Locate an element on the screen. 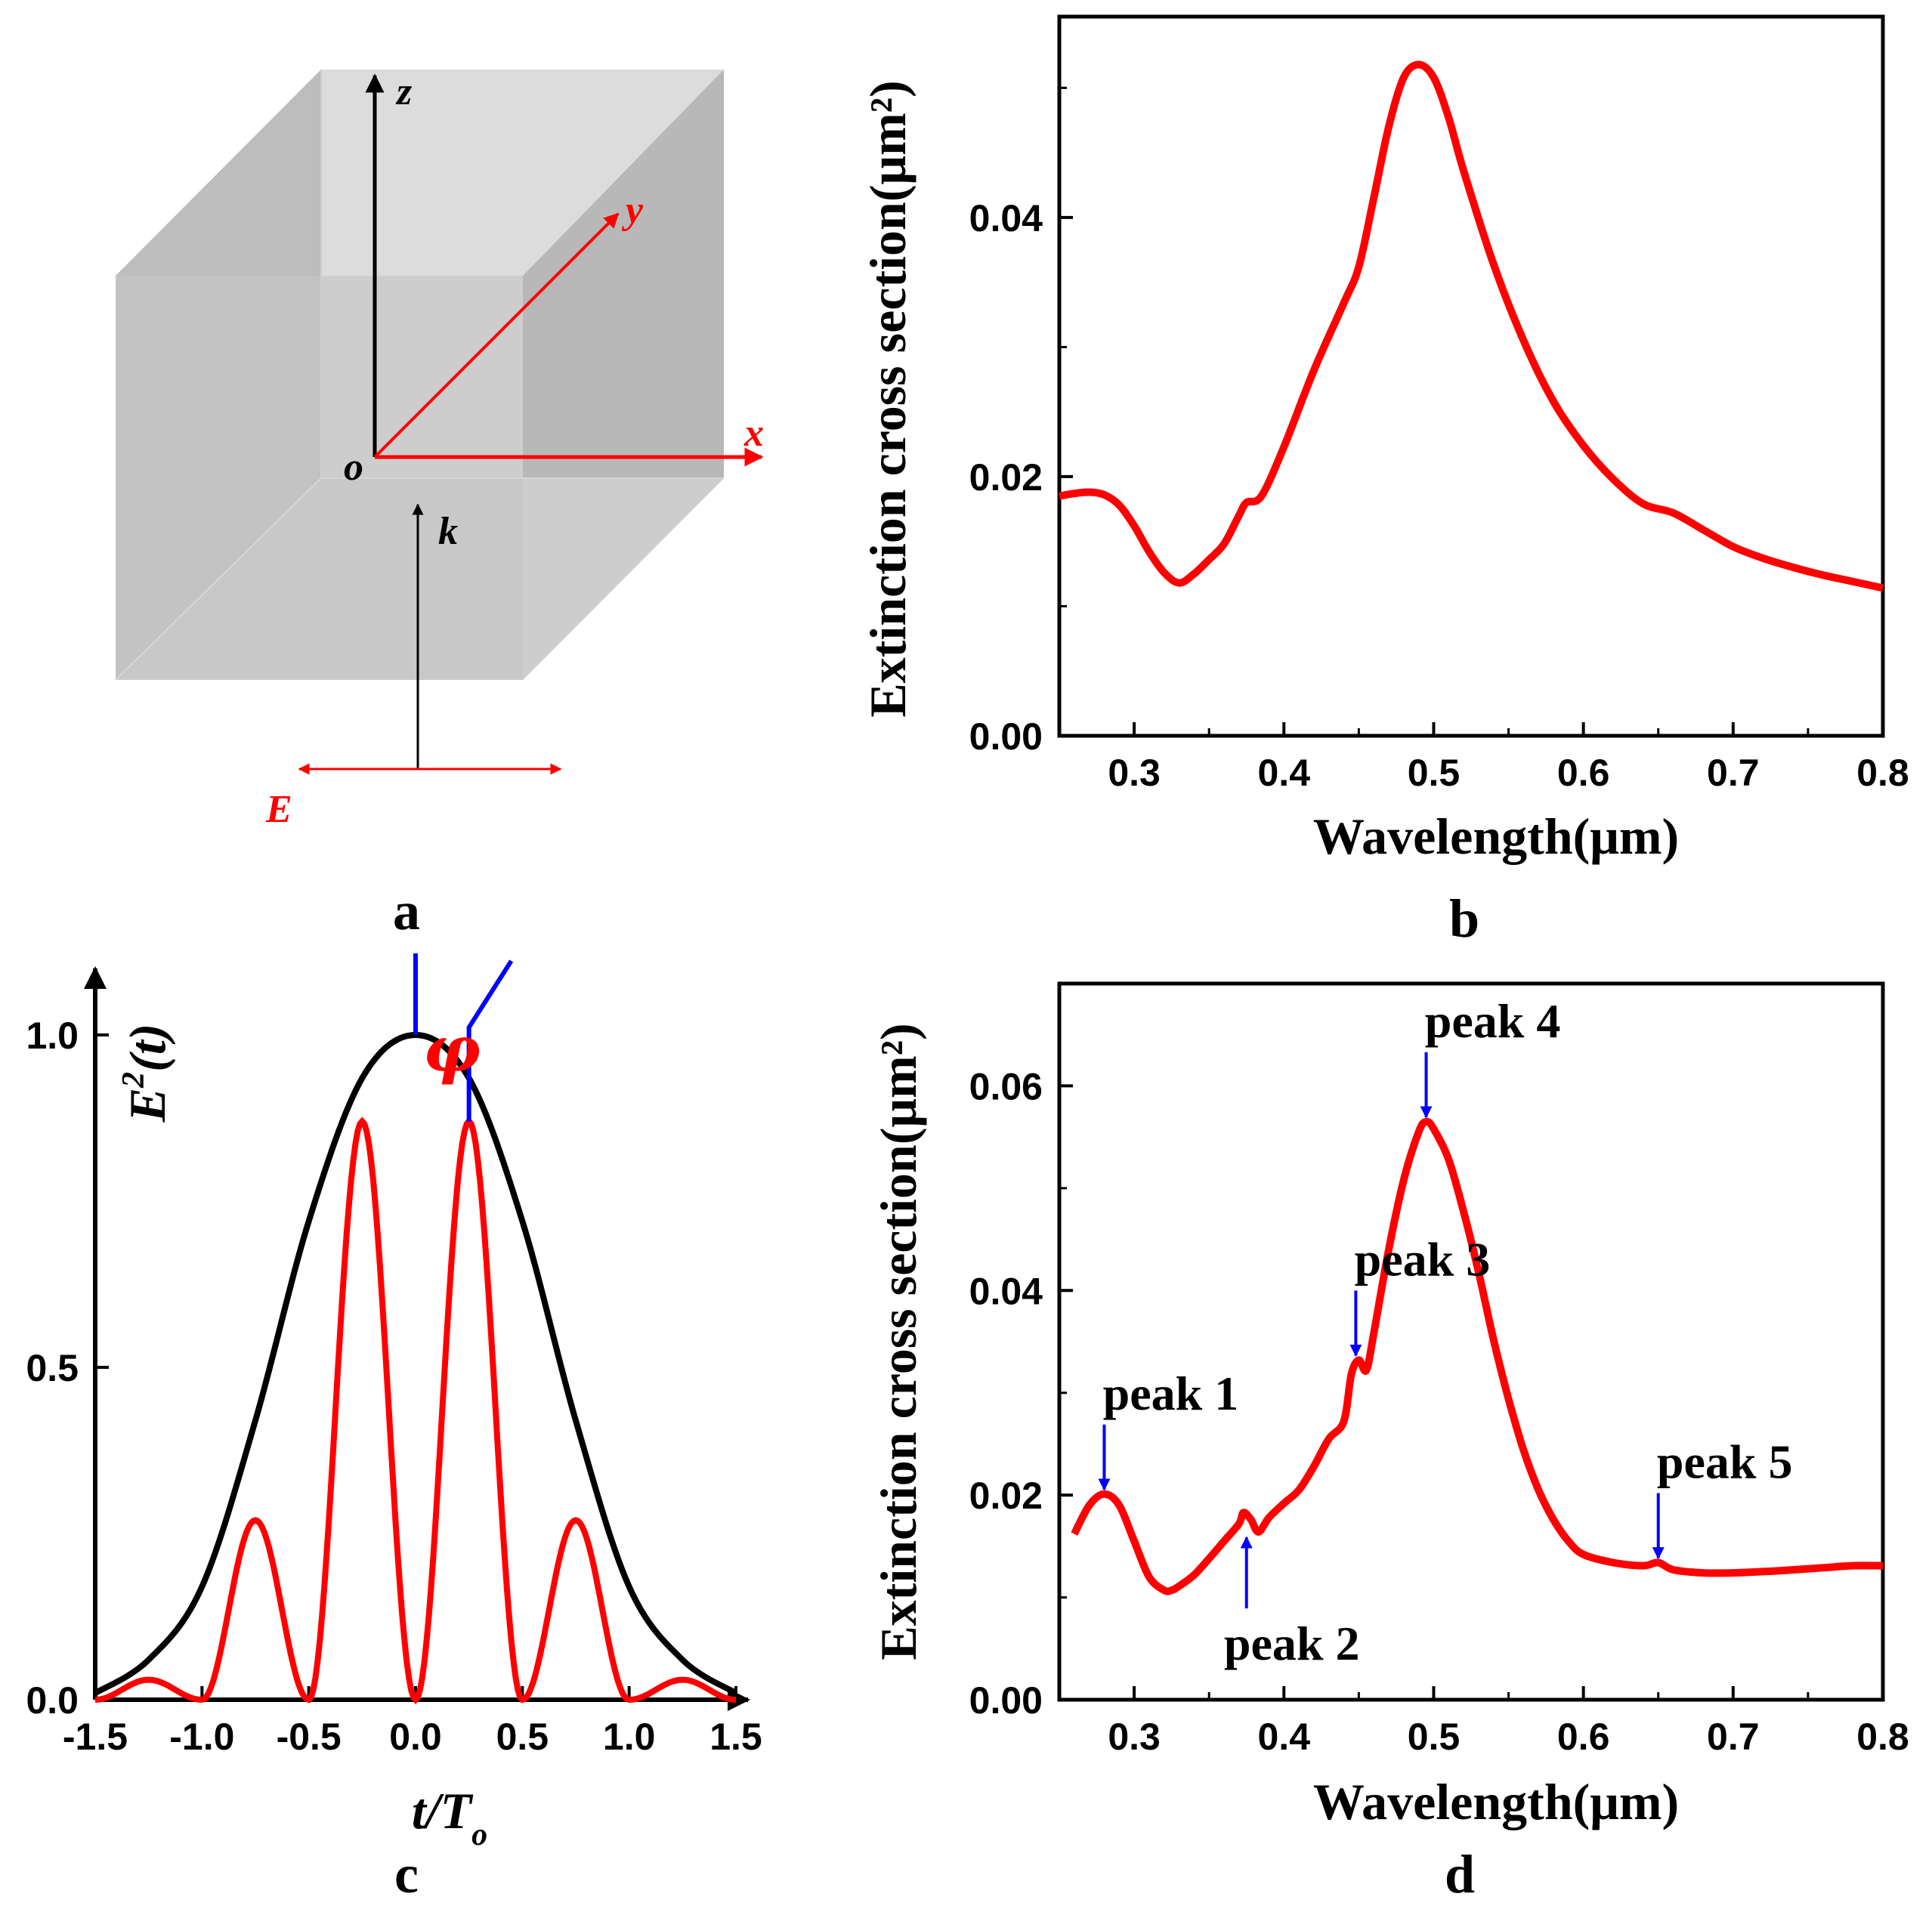 The image size is (1932, 1912). panel-a-label: a is located at coordinates (406, 911).